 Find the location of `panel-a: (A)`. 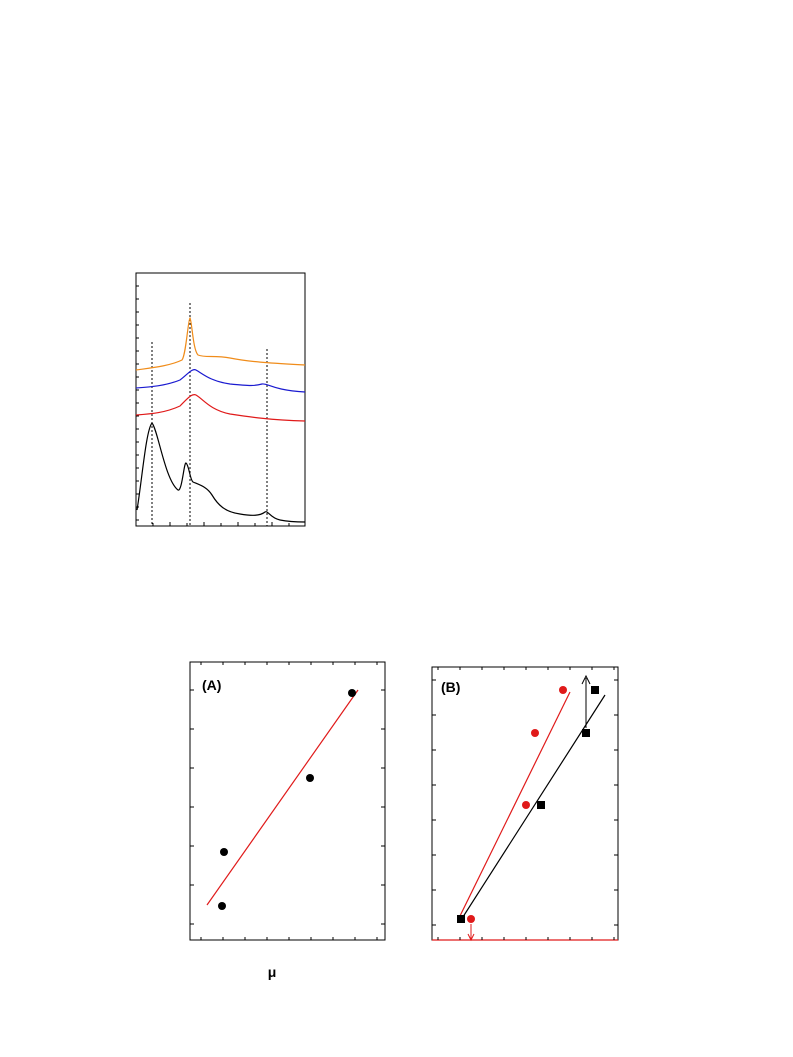

panel-a: (A) is located at coordinates (287, 801).